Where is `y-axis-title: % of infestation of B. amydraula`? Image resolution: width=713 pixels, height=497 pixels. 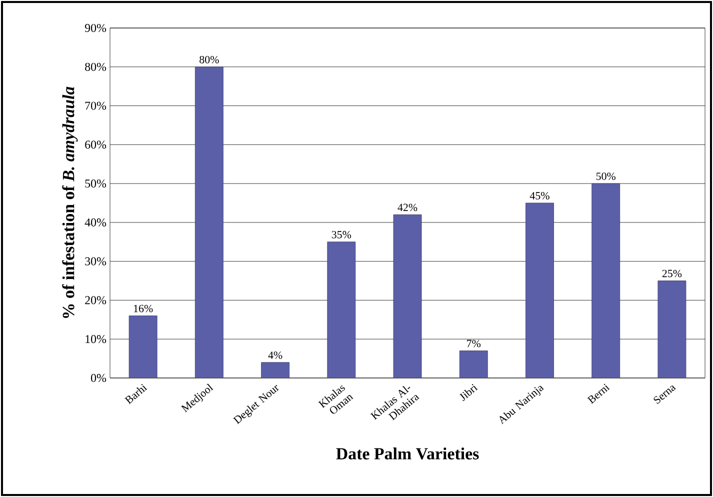
y-axis-title: % of infestation of B. amydraula is located at coordinates (70, 202).